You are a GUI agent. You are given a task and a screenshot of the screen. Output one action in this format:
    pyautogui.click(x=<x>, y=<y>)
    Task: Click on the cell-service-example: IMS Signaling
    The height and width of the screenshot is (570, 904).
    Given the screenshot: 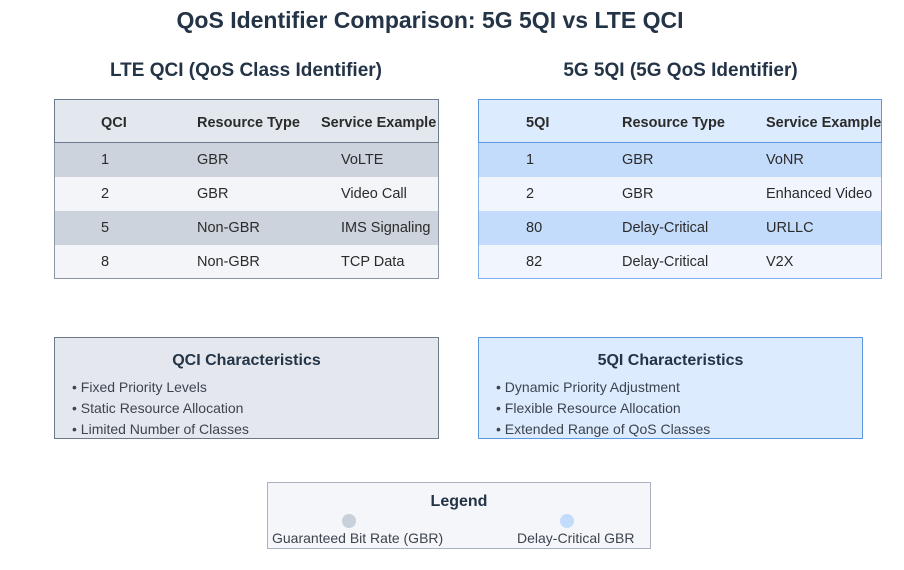 What is the action you would take?
    pyautogui.click(x=386, y=228)
    